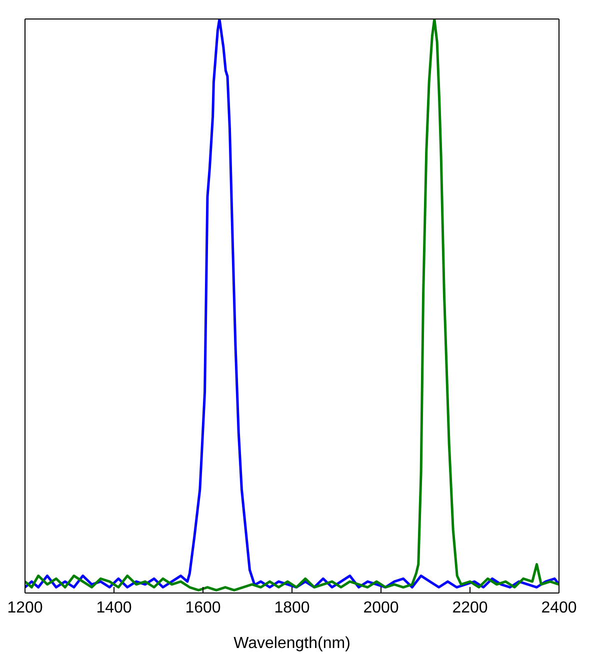 Image resolution: width=592 pixels, height=665 pixels. Describe the element at coordinates (559, 607) in the screenshot. I see `x-tick-label: 2400` at that location.